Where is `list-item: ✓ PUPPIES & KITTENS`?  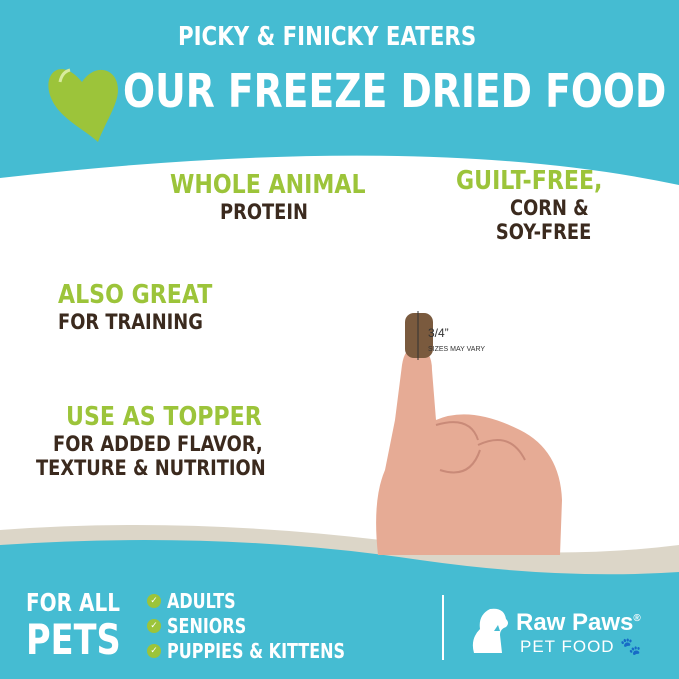 list-item: ✓ PUPPIES & KITTENS is located at coordinates (268, 650).